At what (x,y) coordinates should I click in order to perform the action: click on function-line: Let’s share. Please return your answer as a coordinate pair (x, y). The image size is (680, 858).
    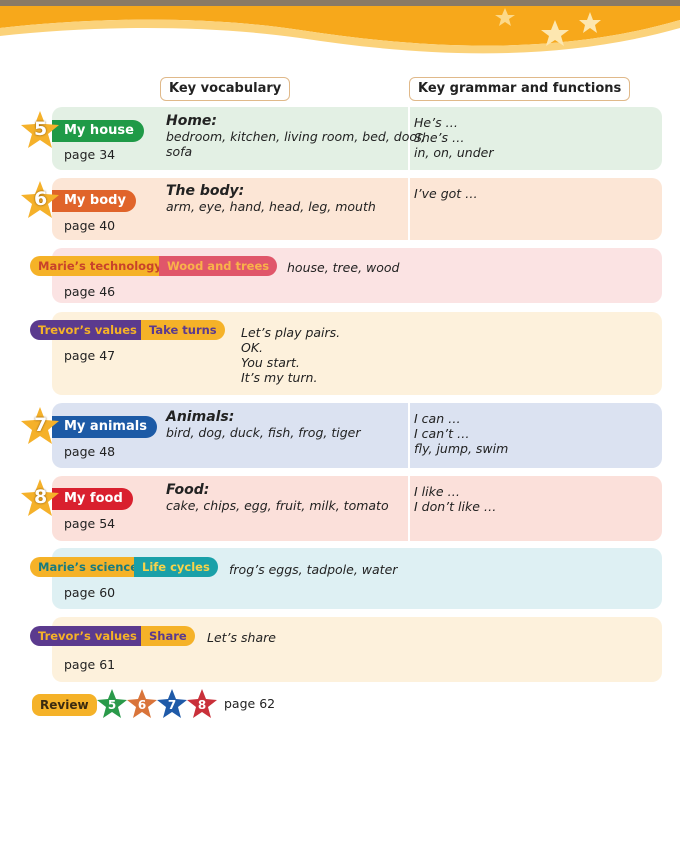
    Looking at the image, I should click on (241, 637).